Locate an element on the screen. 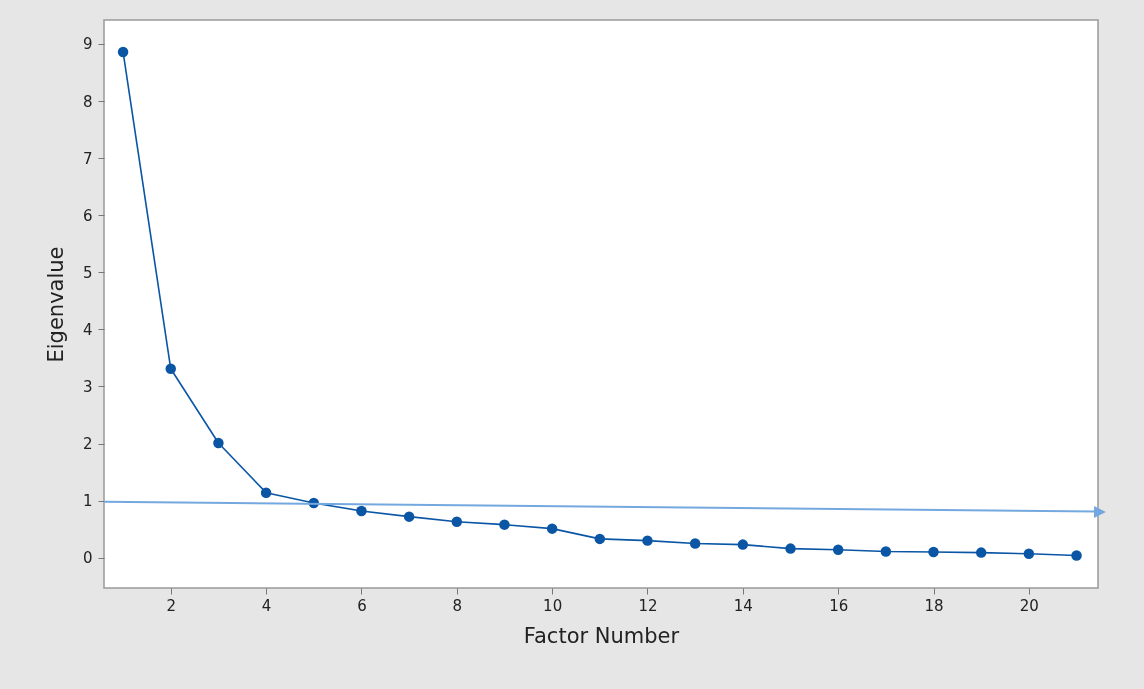 The height and width of the screenshot is (689, 1144). x-tick-label: 12 is located at coordinates (648, 605).